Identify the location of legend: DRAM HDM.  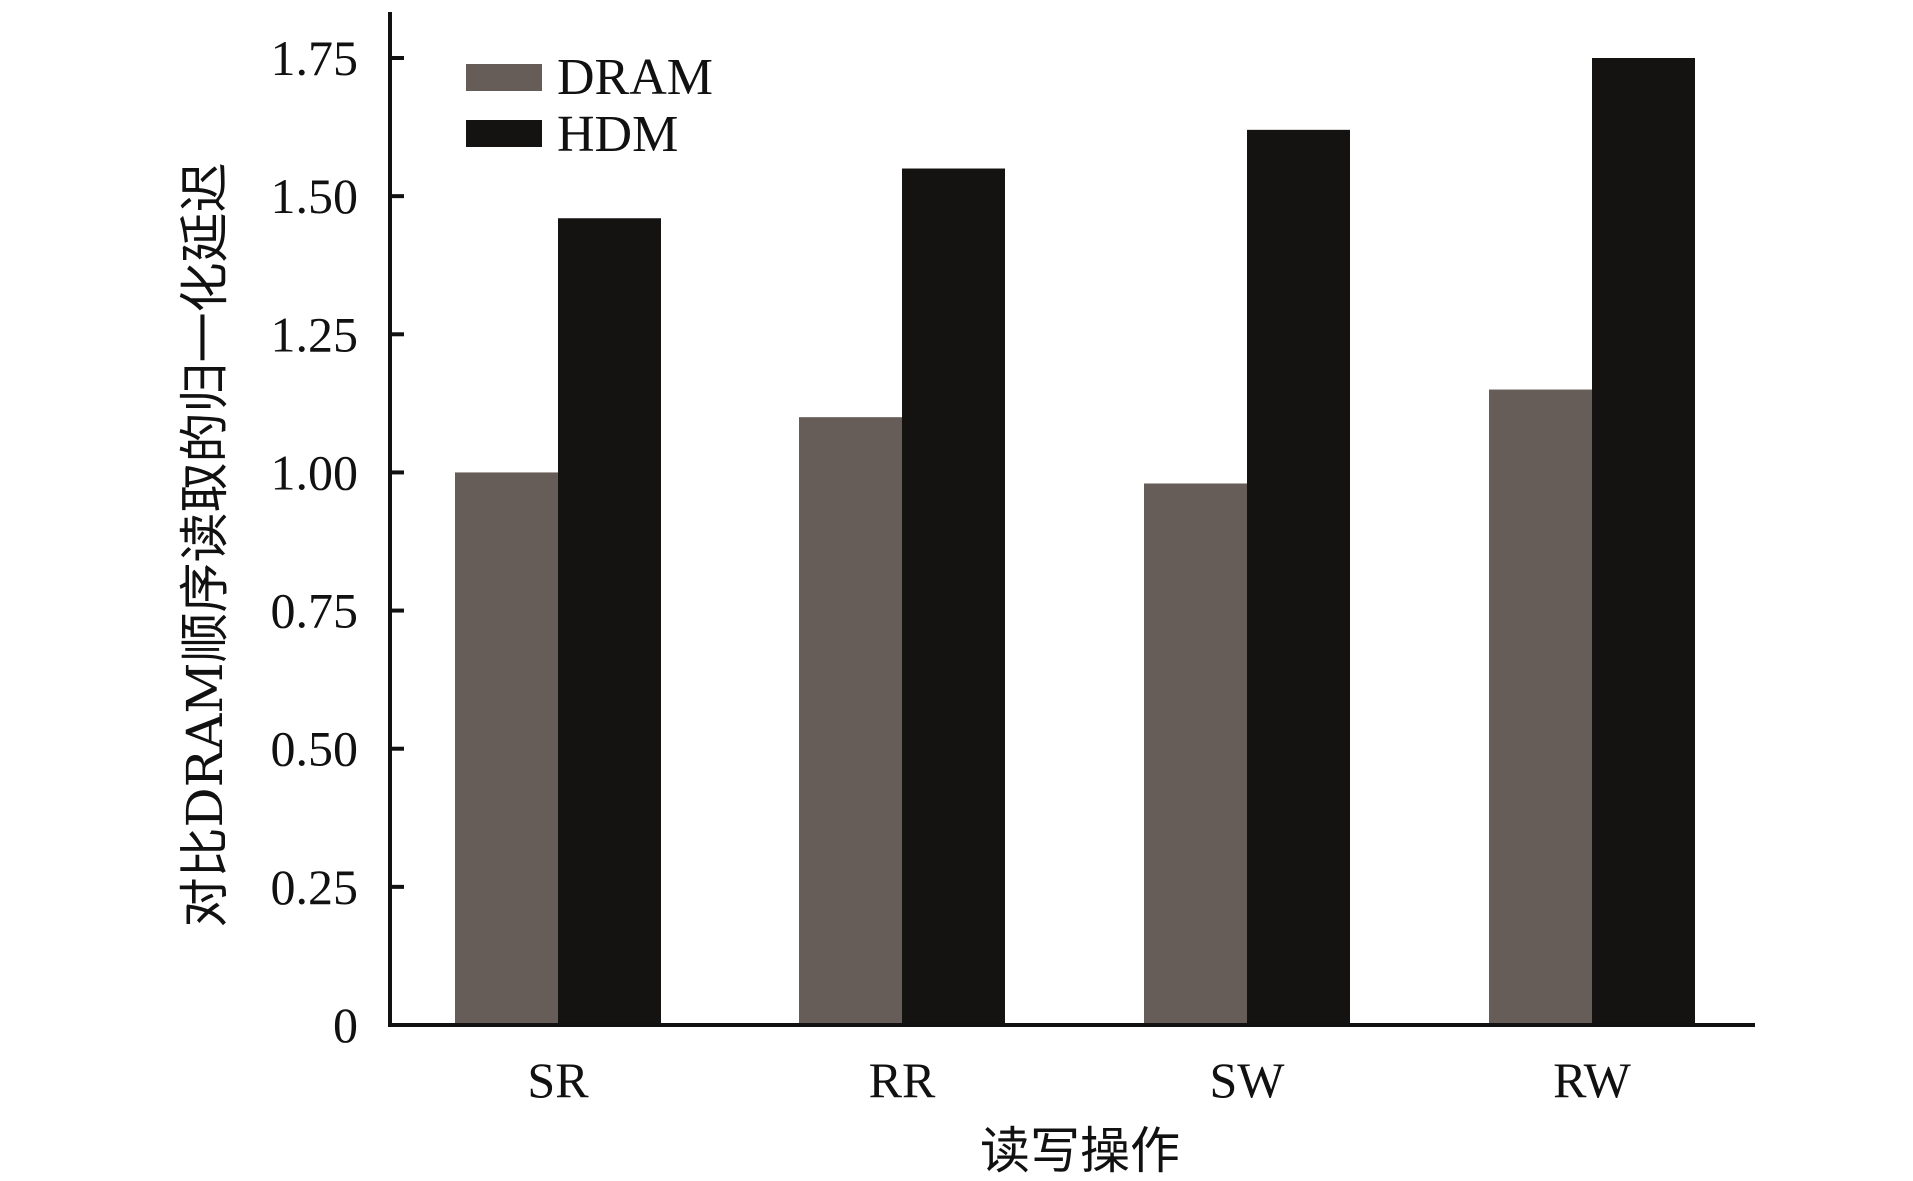
(589, 106).